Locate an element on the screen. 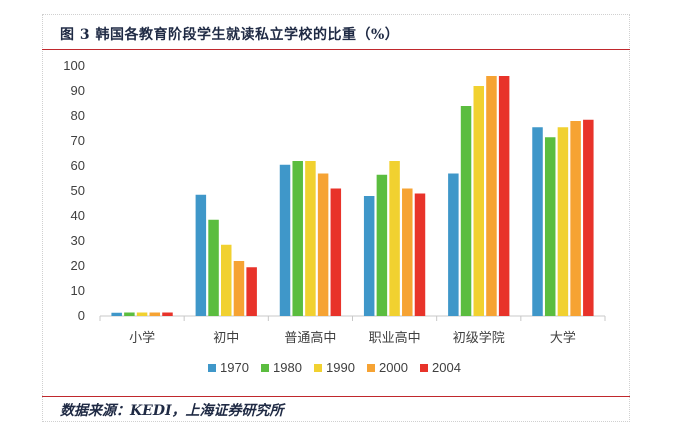  x-tick-label: 普通高中 is located at coordinates (310, 337).